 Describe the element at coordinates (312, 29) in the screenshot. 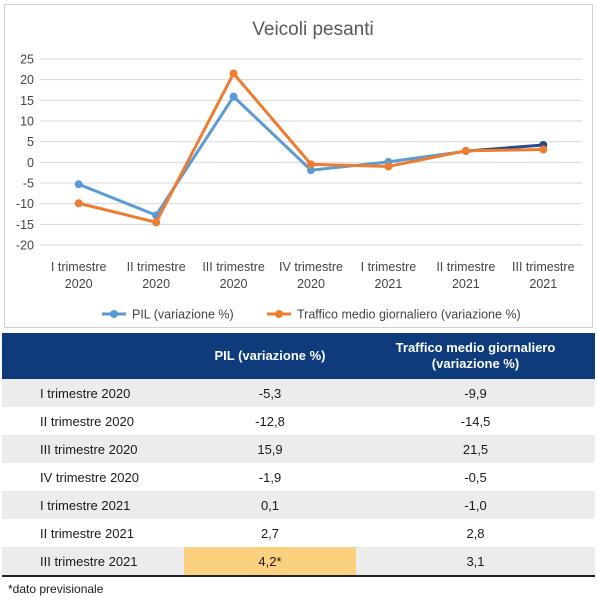

I see `chart-title: Veicoli pesanti` at that location.